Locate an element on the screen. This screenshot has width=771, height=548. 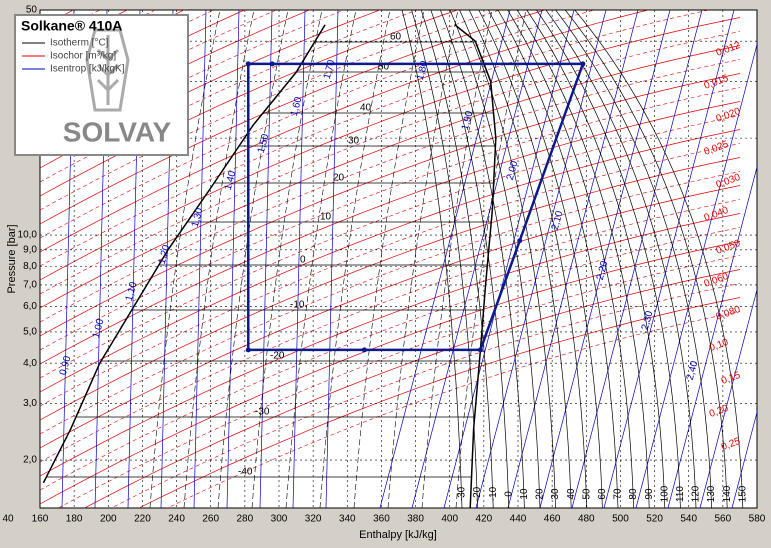
x-tick-label: 320 is located at coordinates (313, 519).